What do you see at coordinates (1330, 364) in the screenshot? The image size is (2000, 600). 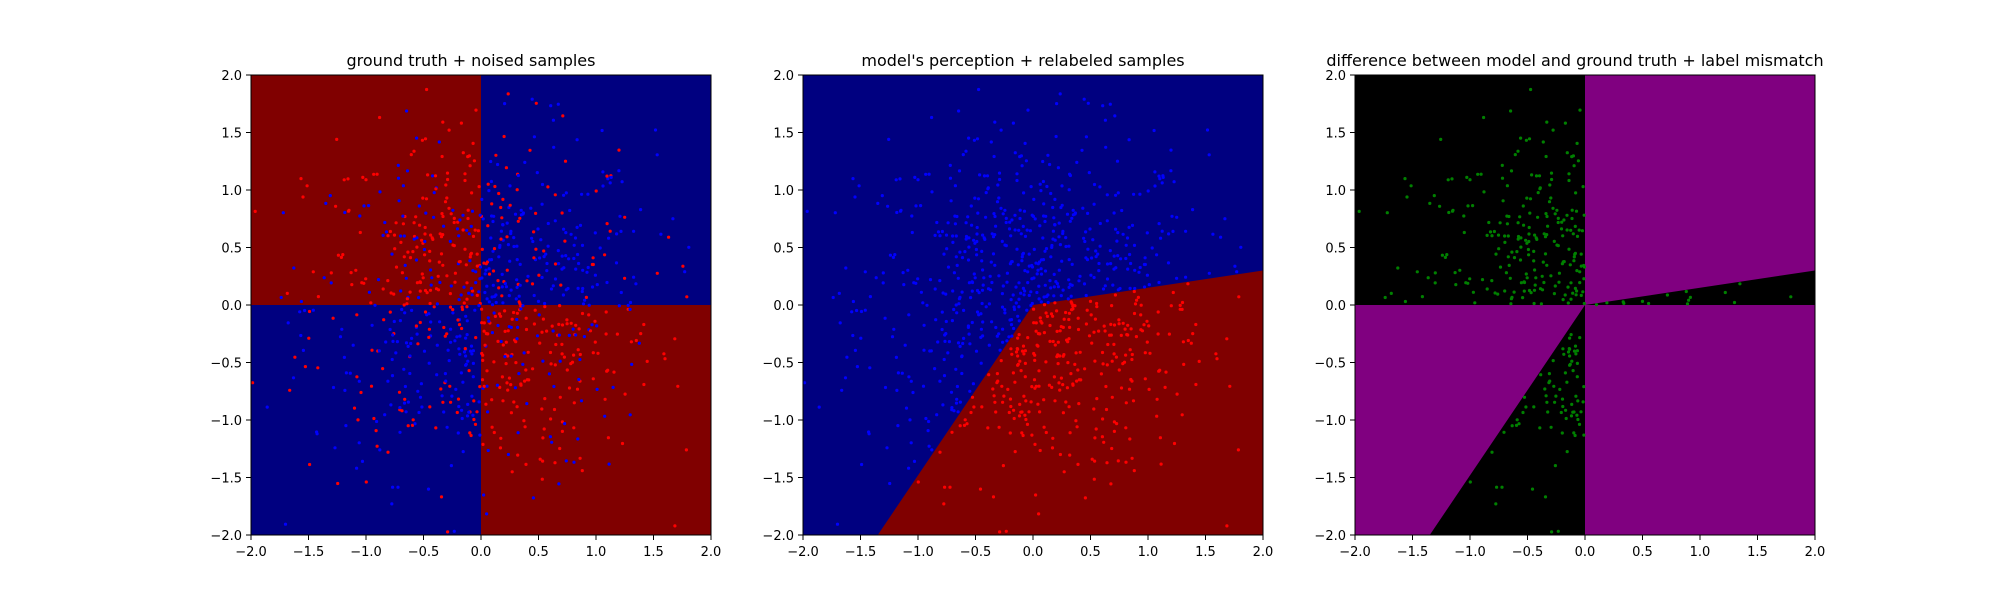 I see `y-tick-label: −0.5` at bounding box center [1330, 364].